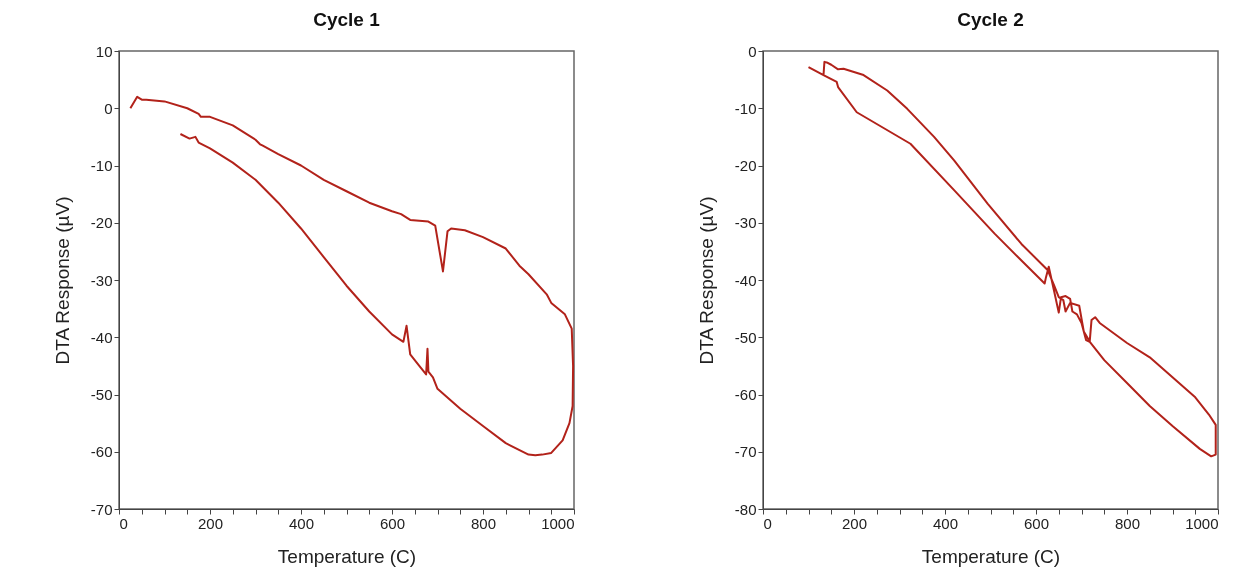  Describe the element at coordinates (347, 19) in the screenshot. I see `chart-title: Cycle 1` at that location.